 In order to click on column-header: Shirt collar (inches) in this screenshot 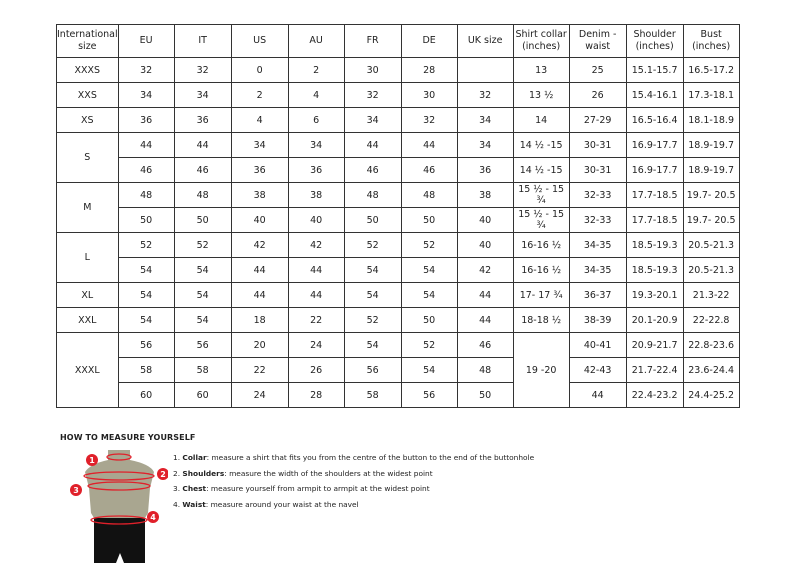, I will do `click(541, 41)`.